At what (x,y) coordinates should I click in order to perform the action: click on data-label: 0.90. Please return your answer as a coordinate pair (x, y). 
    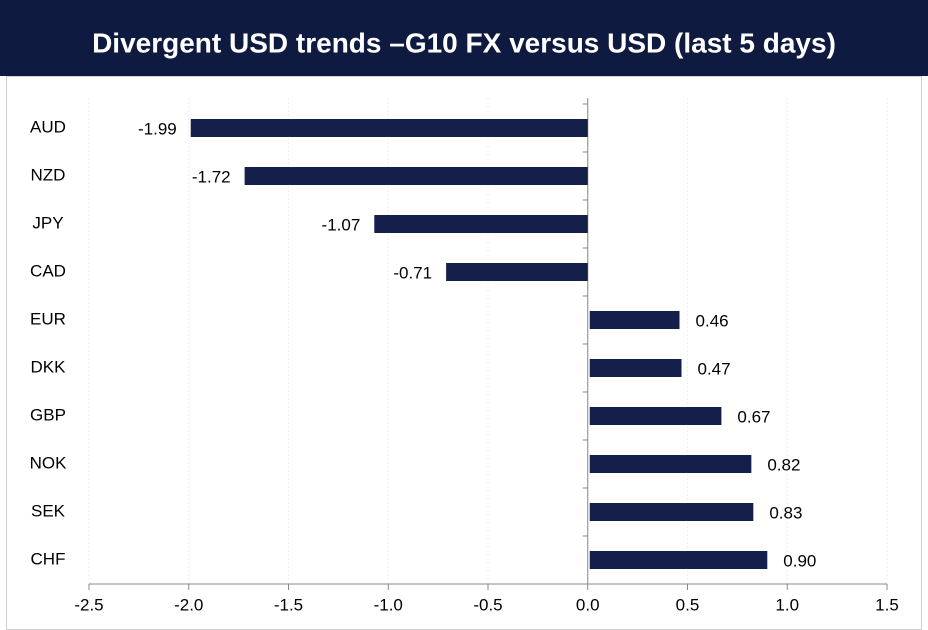
    Looking at the image, I should click on (799, 560).